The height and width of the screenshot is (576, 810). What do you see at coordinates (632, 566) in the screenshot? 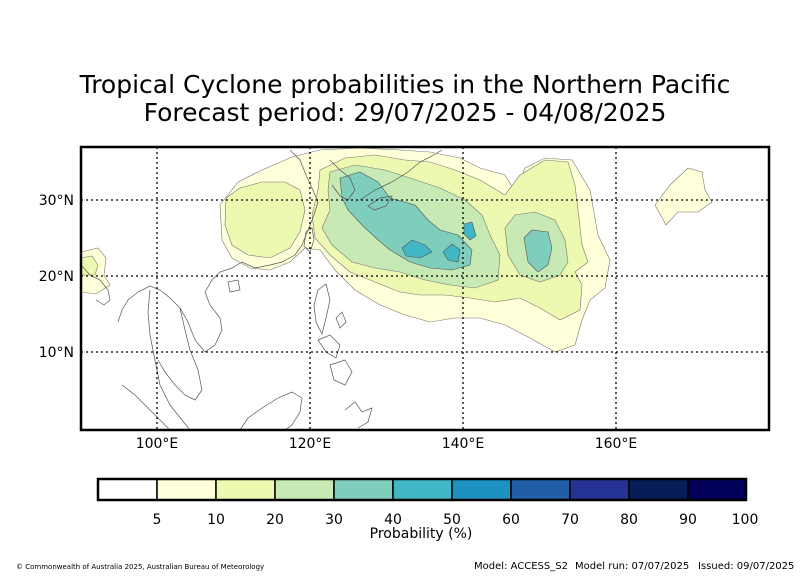
I see `model-run-date: Model run: 07/07/2025` at bounding box center [632, 566].